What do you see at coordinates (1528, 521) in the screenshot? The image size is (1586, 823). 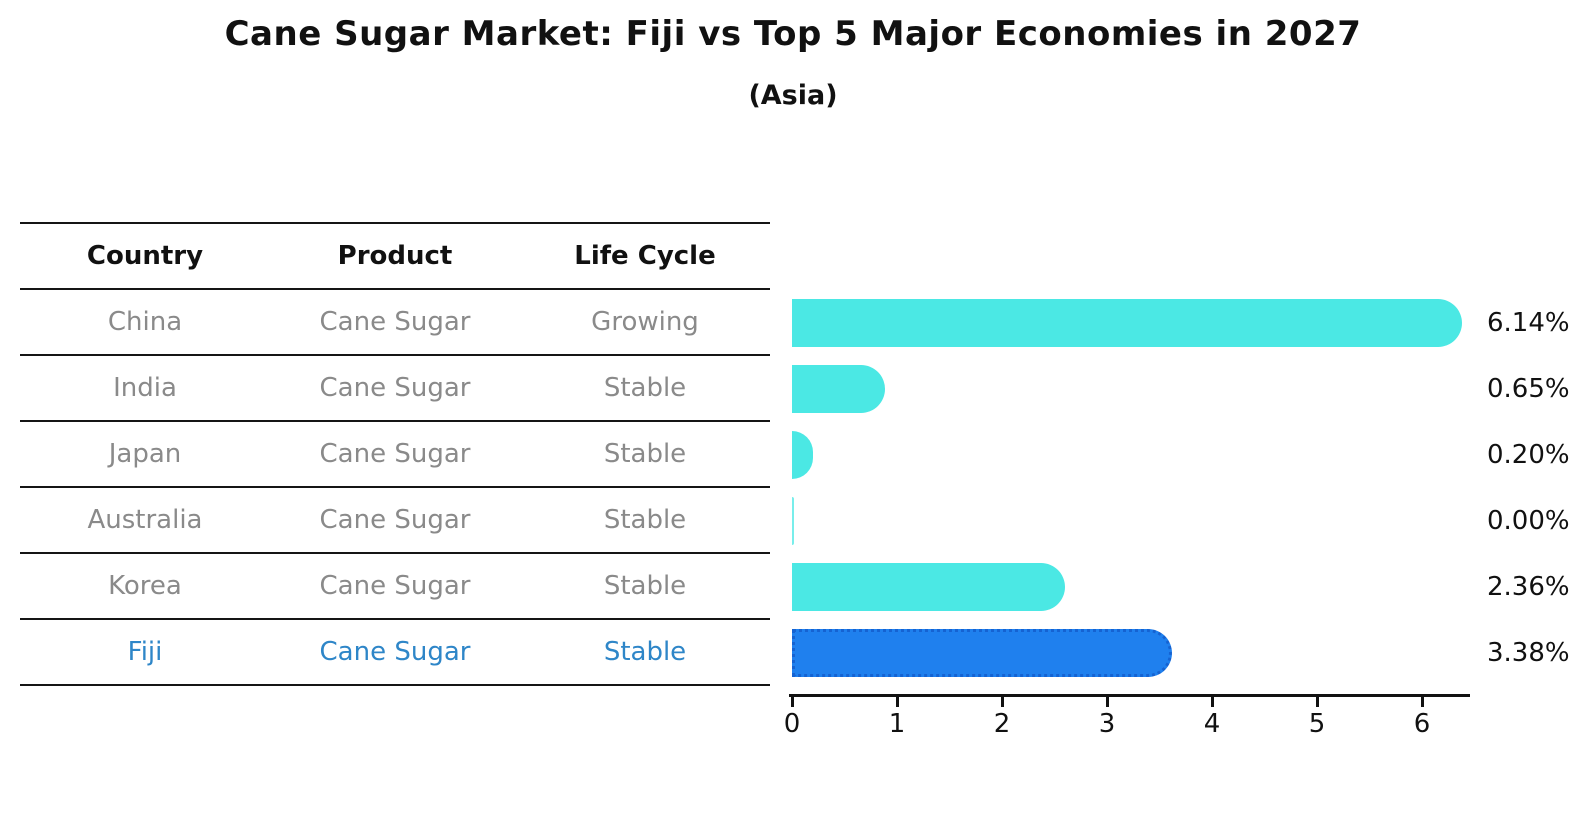 I see `value-label: 0.00%` at bounding box center [1528, 521].